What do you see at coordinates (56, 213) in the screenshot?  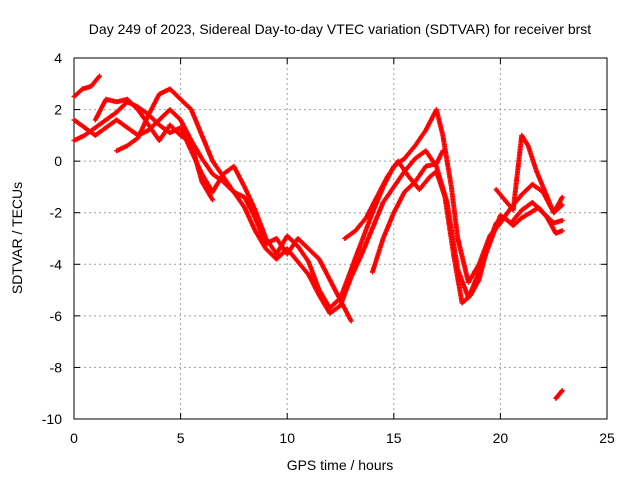 I see `y-tick-label: -2` at bounding box center [56, 213].